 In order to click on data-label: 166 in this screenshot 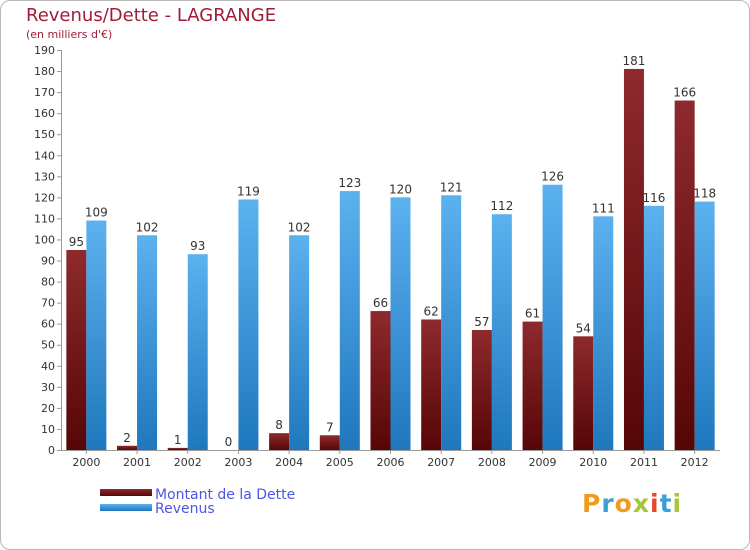, I will do `click(684, 93)`.